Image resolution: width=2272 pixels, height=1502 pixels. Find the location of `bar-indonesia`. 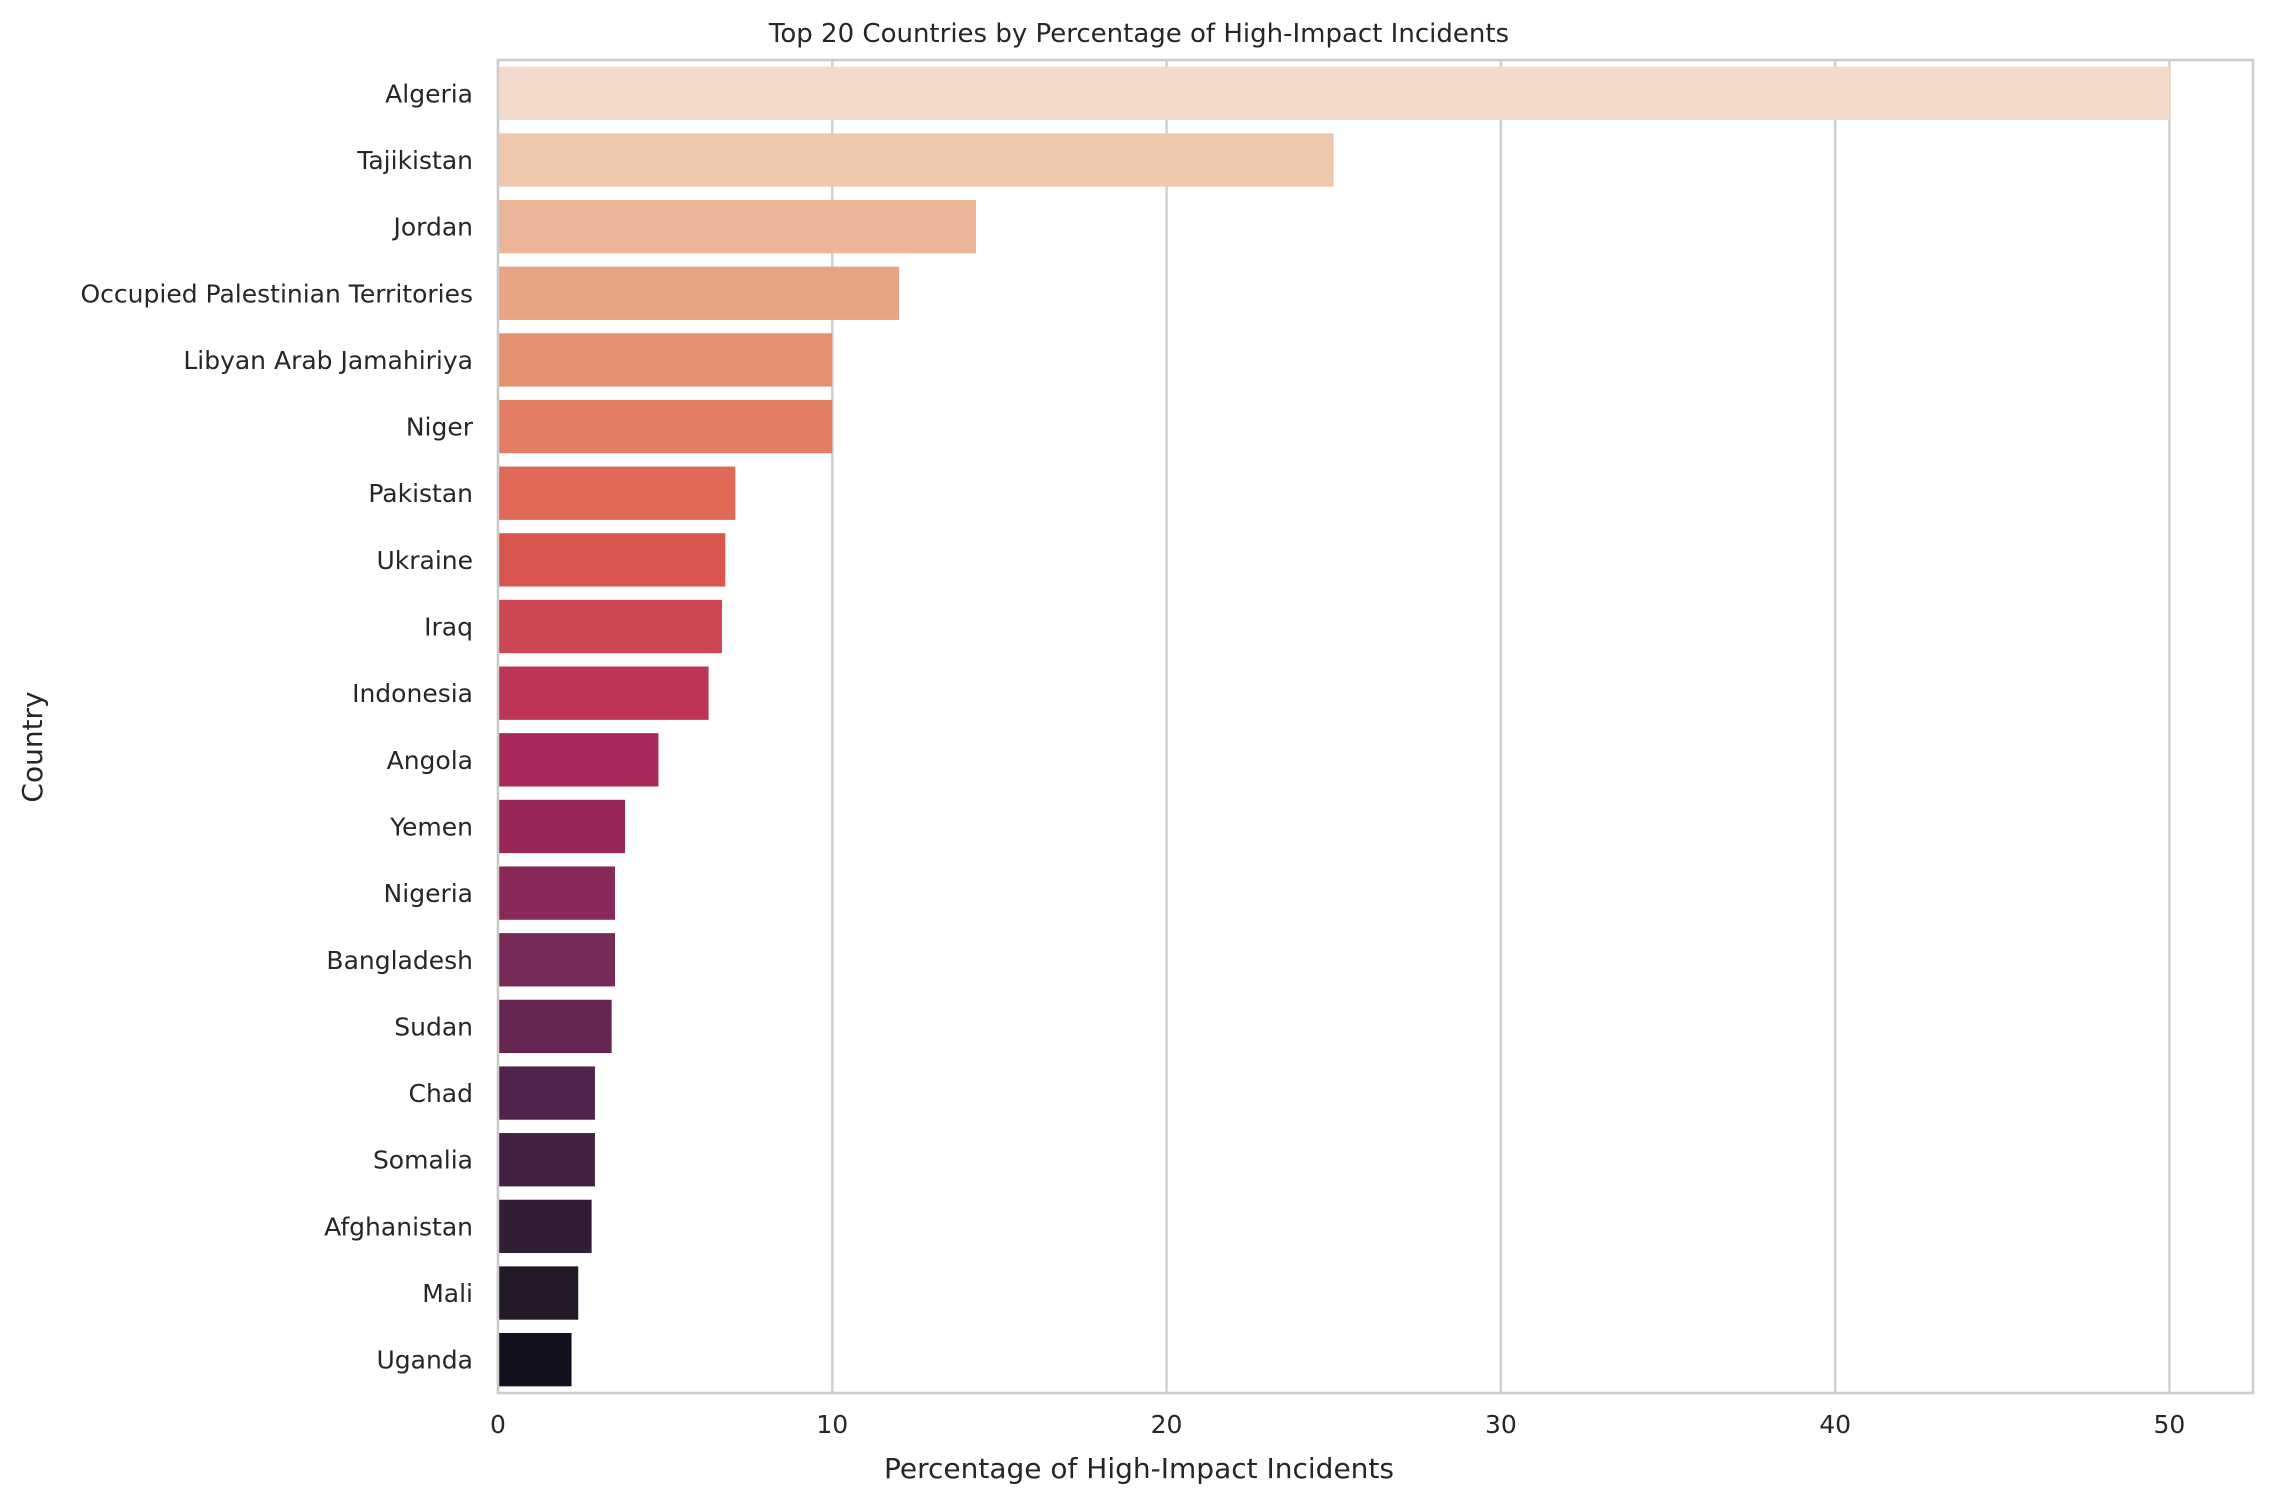

bar-indonesia is located at coordinates (603, 693).